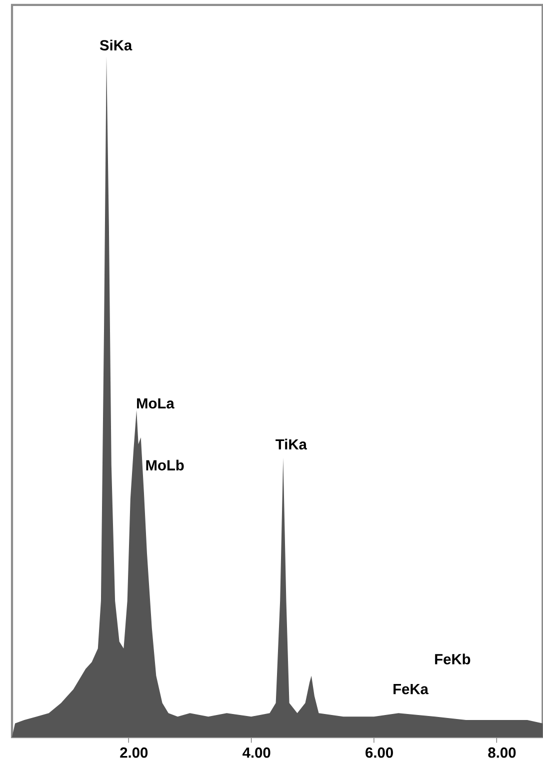 The height and width of the screenshot is (775, 543). I want to click on annotation: SiKa, so click(116, 45).